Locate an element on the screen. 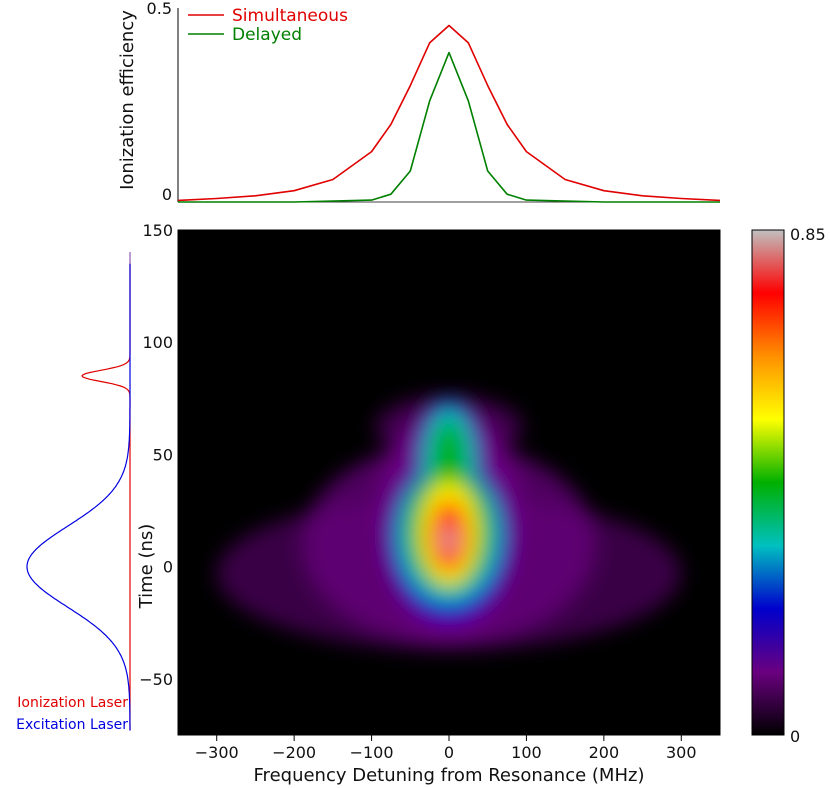 The height and width of the screenshot is (788, 830). top-y-axis-label: Ionization efficiency is located at coordinates (127, 100).